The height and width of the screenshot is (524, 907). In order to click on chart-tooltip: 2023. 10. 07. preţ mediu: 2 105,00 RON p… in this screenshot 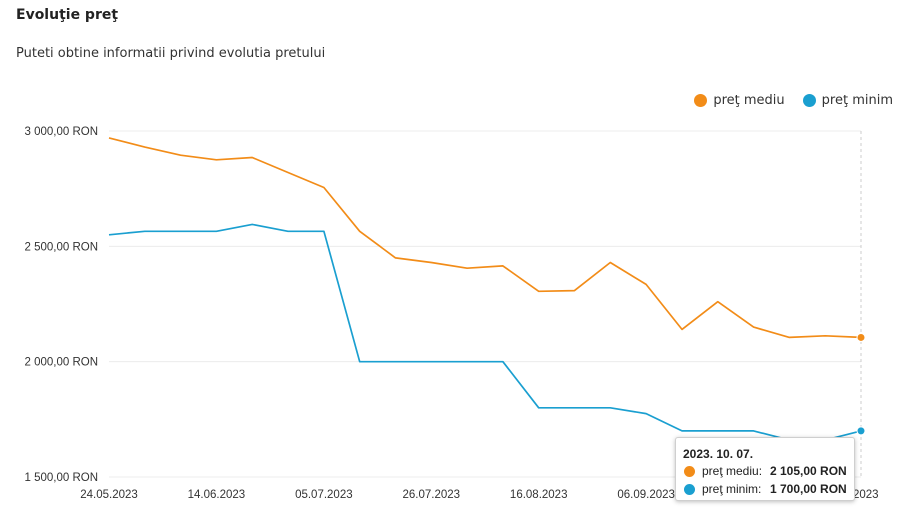, I will do `click(765, 469)`.